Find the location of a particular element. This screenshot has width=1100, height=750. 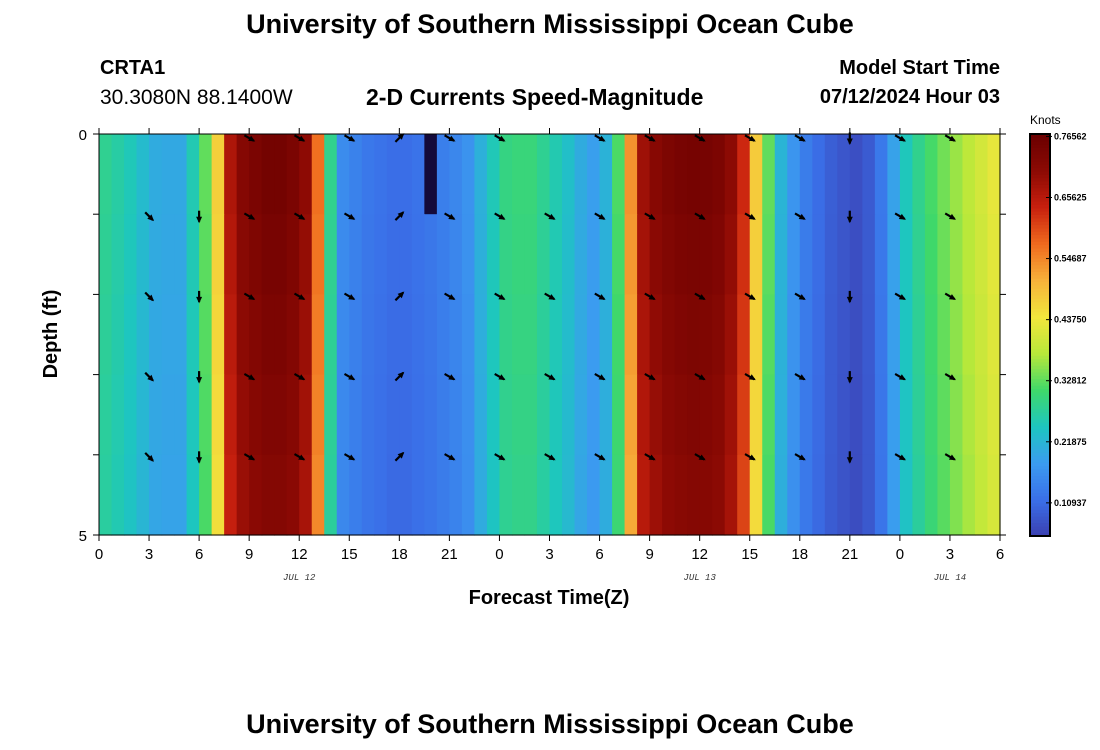

colorbar-tick-label: 0.21875 is located at coordinates (1070, 442).